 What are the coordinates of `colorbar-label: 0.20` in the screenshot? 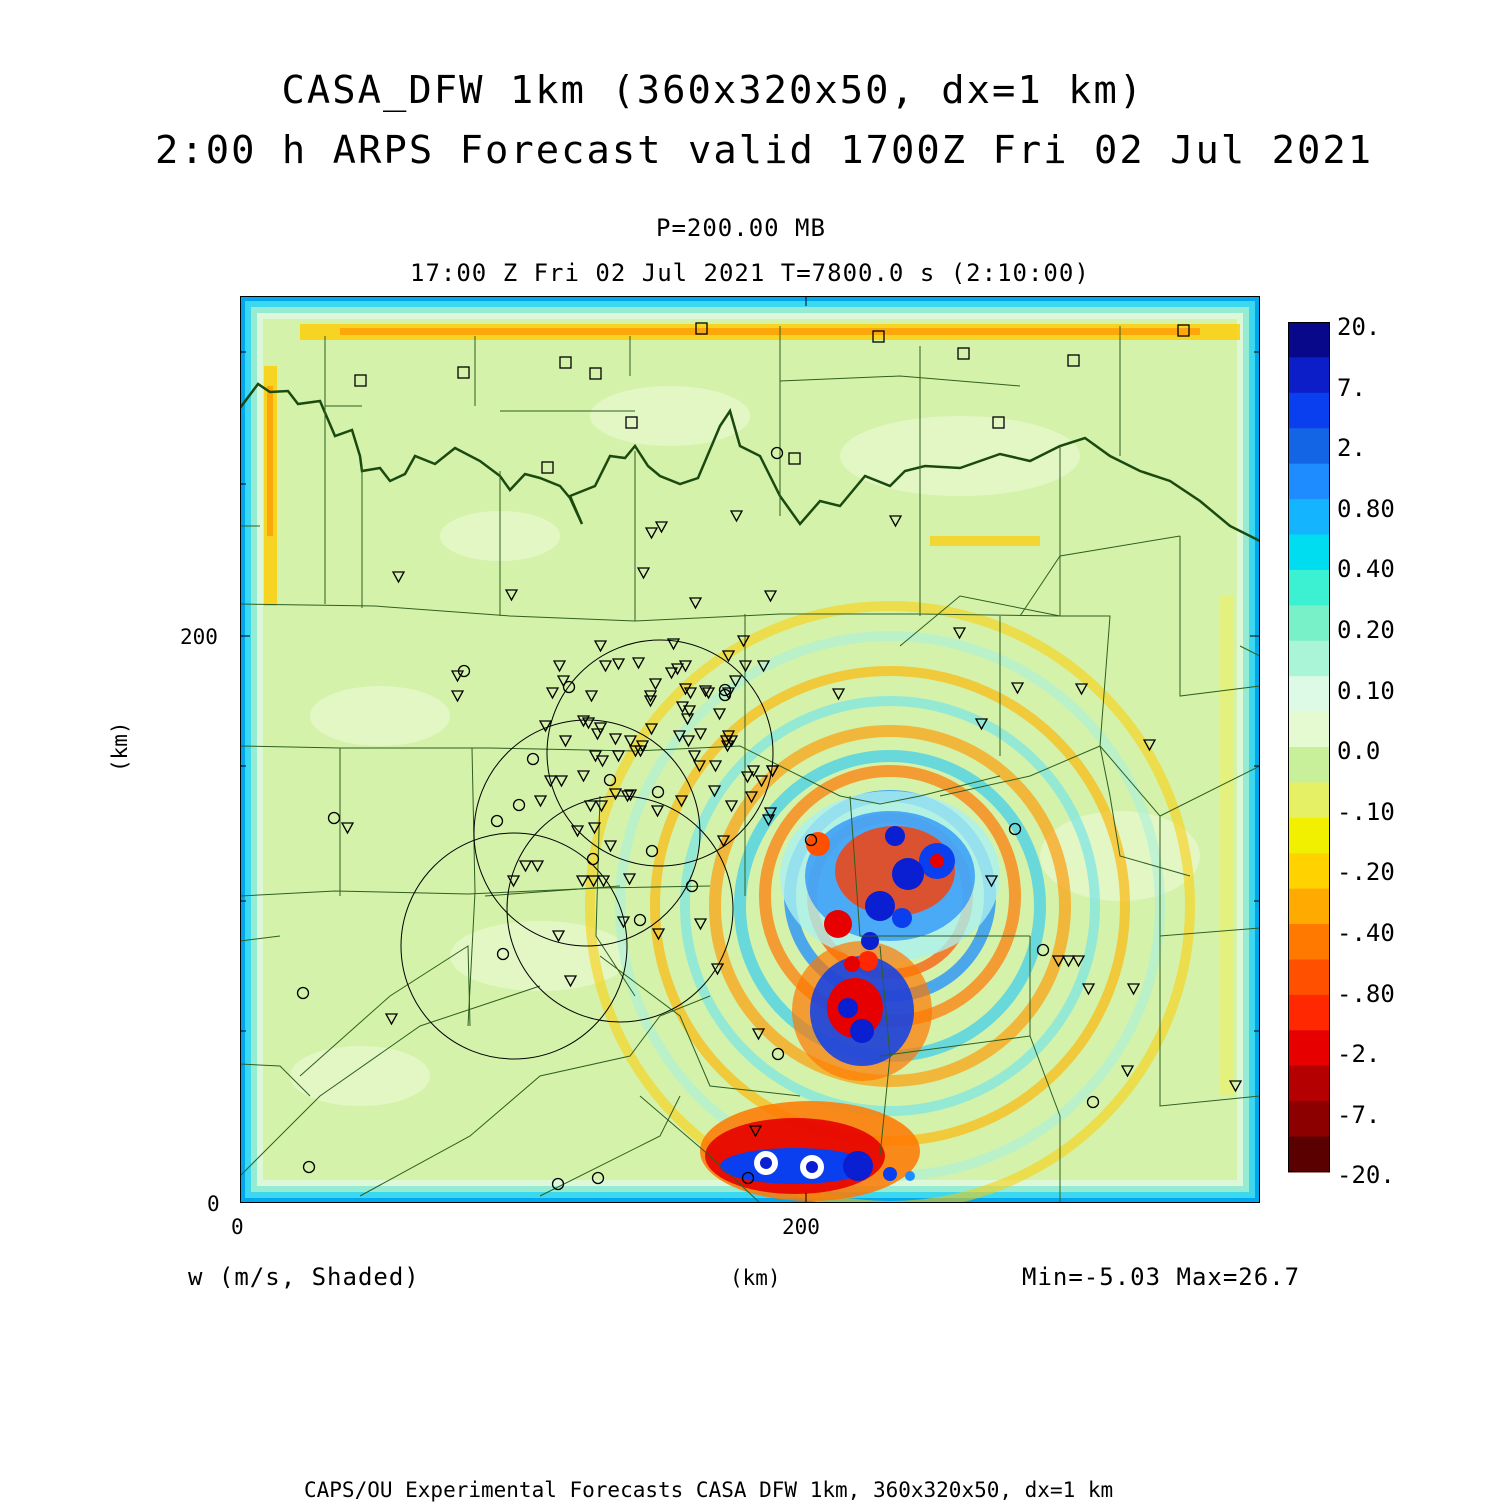 It's located at (1366, 630).